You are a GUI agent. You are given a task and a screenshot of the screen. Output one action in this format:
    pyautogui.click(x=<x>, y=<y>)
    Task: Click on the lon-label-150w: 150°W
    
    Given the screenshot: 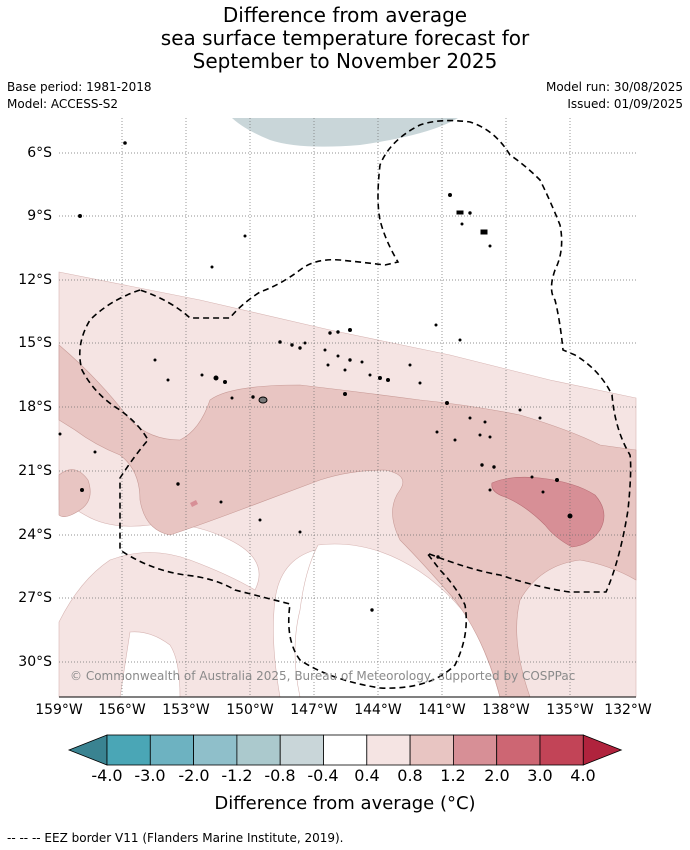 What is the action you would take?
    pyautogui.click(x=250, y=710)
    